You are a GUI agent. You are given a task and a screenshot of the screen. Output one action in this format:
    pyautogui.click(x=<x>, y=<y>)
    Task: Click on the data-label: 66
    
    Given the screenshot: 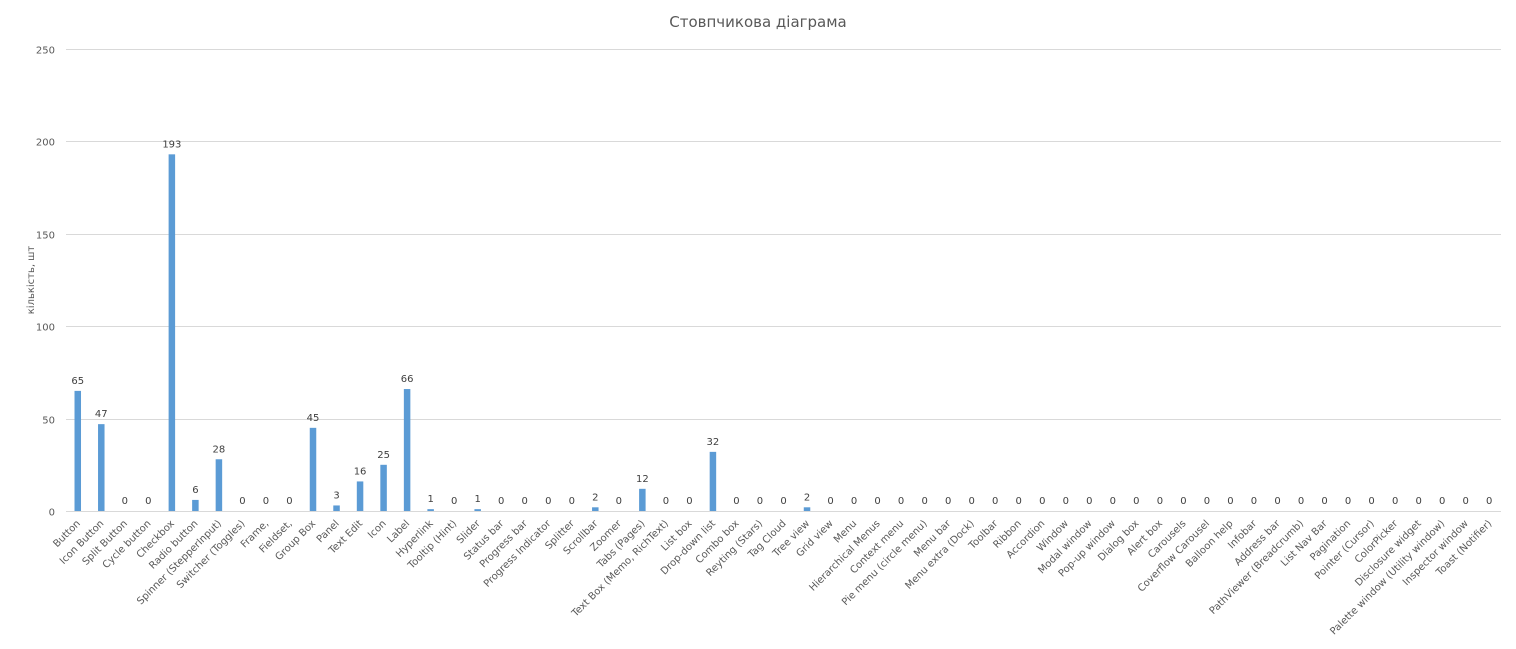 What is the action you would take?
    pyautogui.click(x=407, y=379)
    